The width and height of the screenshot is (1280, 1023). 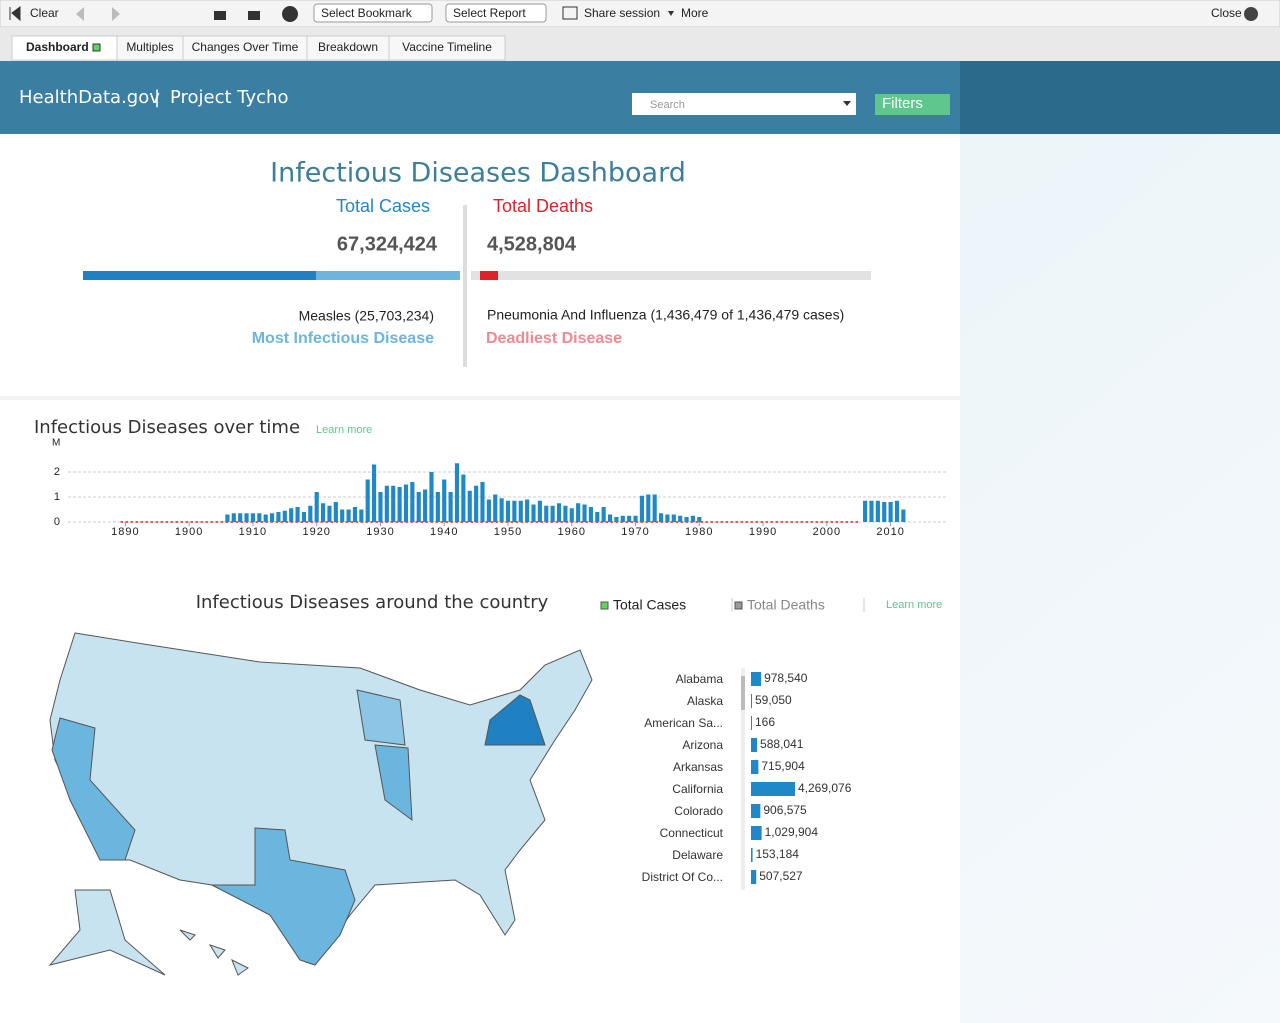 I want to click on close-button: Close, so click(x=1226, y=13).